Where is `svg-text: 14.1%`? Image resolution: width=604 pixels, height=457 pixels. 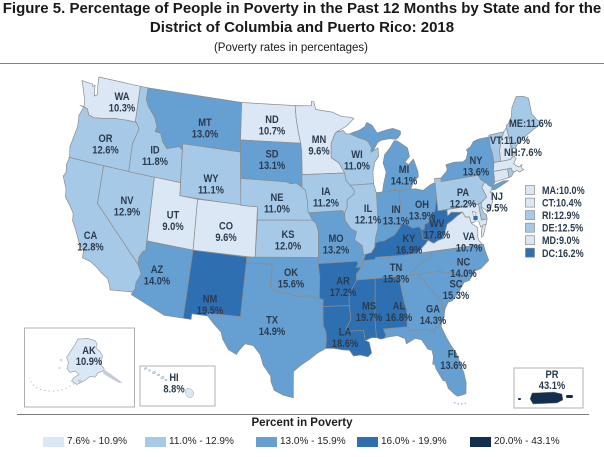
svg-text: 14.1% is located at coordinates (404, 182).